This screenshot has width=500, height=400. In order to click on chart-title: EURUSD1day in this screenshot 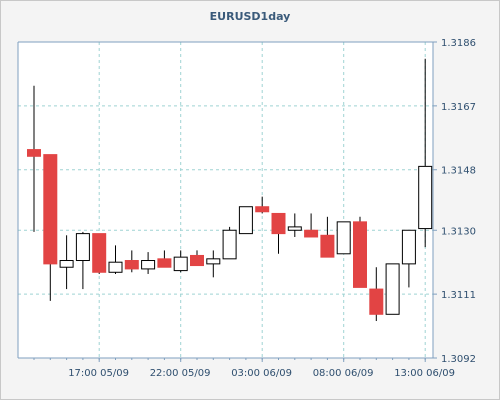, I will do `click(250, 16)`.